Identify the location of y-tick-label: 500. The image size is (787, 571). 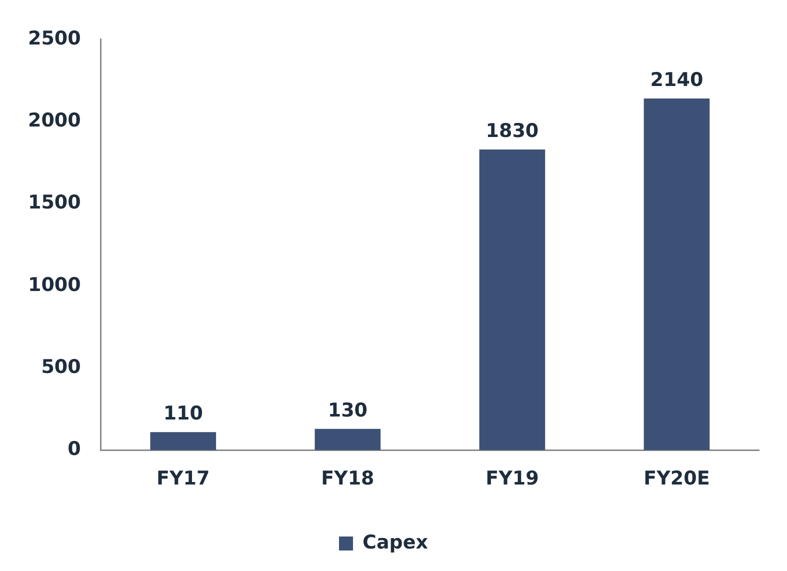
(61, 367).